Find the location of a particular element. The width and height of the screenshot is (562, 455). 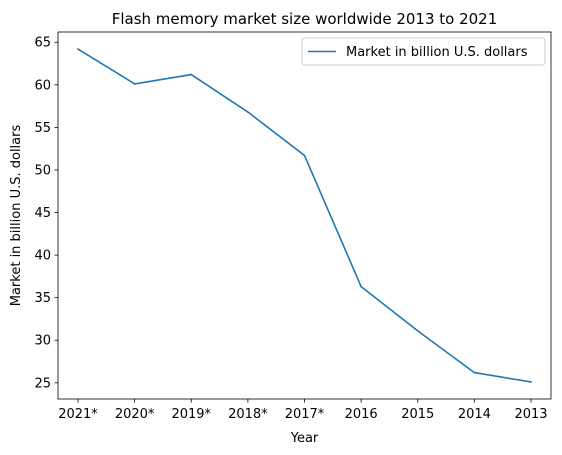

x-axis-label: Year is located at coordinates (304, 438).